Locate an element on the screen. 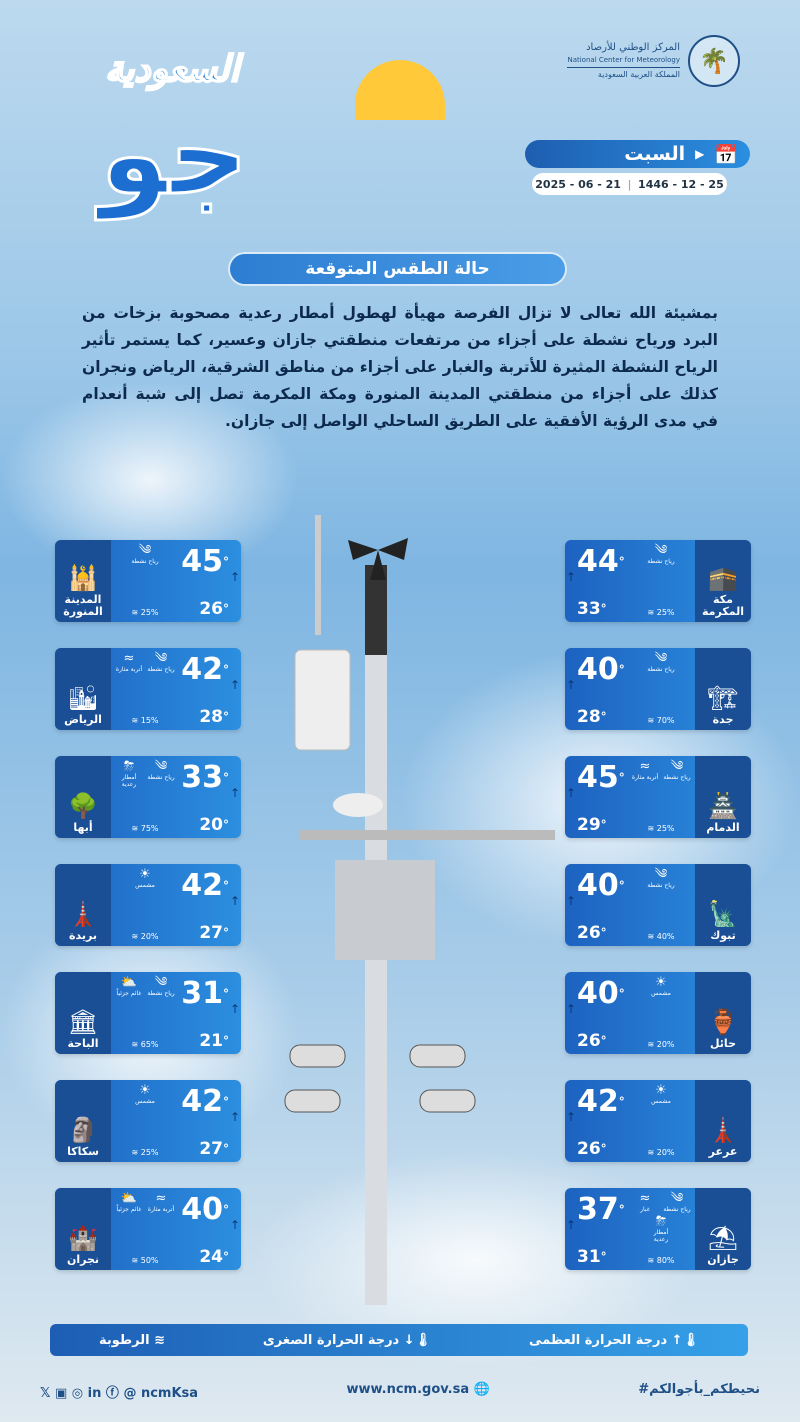  legend-max-label: درجة الحرارة العظمى is located at coordinates (598, 1340).